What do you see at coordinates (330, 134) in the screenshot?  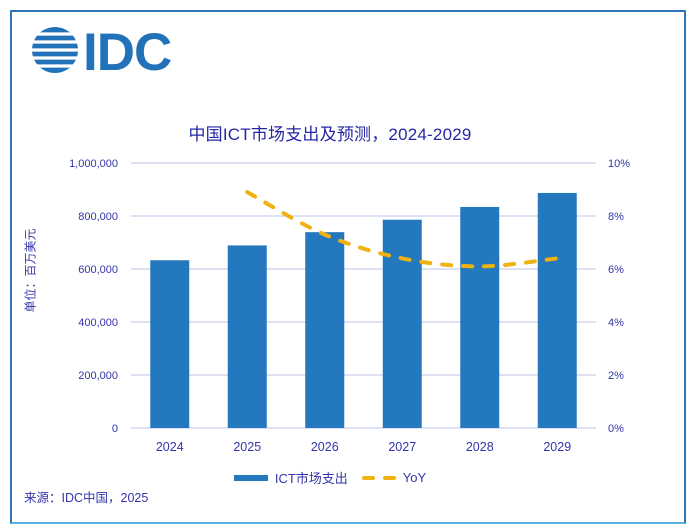 I see `chart-title: 中国ICT市场支出及预测，2024-2029` at bounding box center [330, 134].